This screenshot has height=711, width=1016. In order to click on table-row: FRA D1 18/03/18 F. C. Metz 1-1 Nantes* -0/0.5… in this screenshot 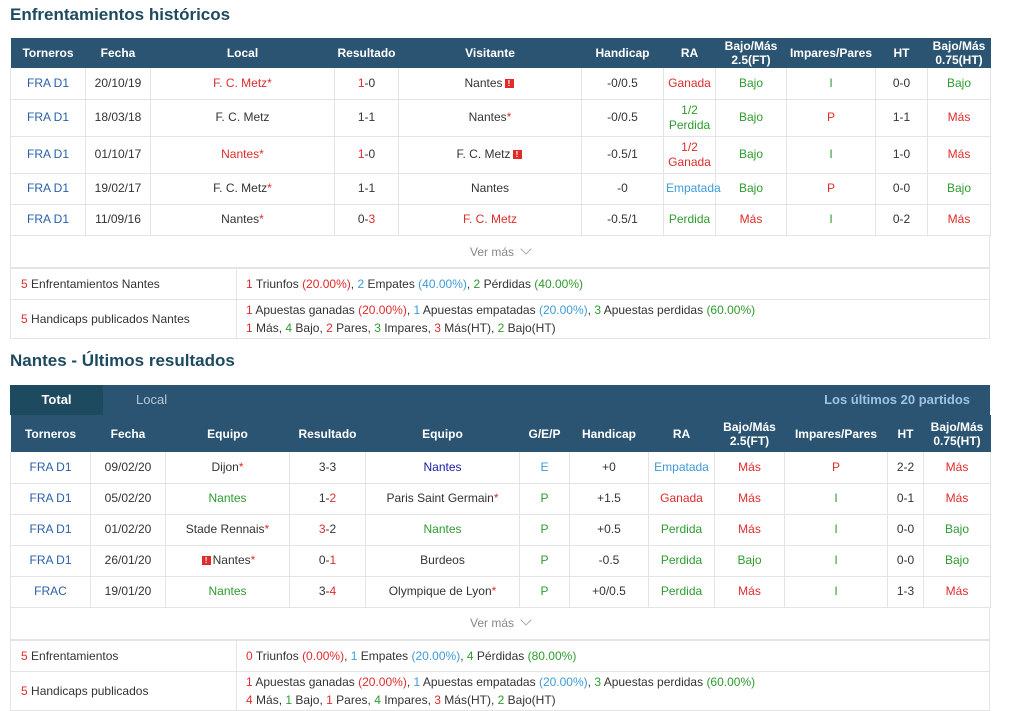, I will do `click(500, 118)`.